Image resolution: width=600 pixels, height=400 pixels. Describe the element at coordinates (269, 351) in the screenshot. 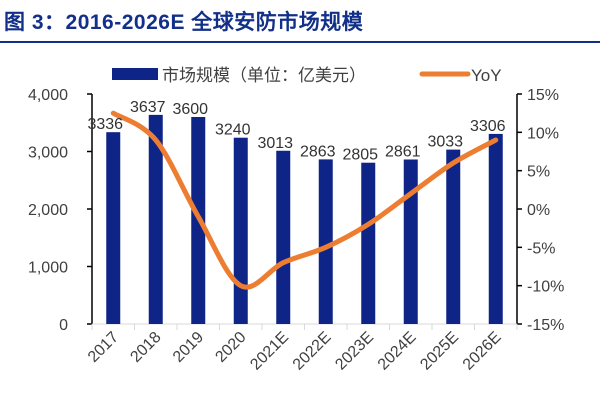

I see `x-tick-label: 2021E` at that location.